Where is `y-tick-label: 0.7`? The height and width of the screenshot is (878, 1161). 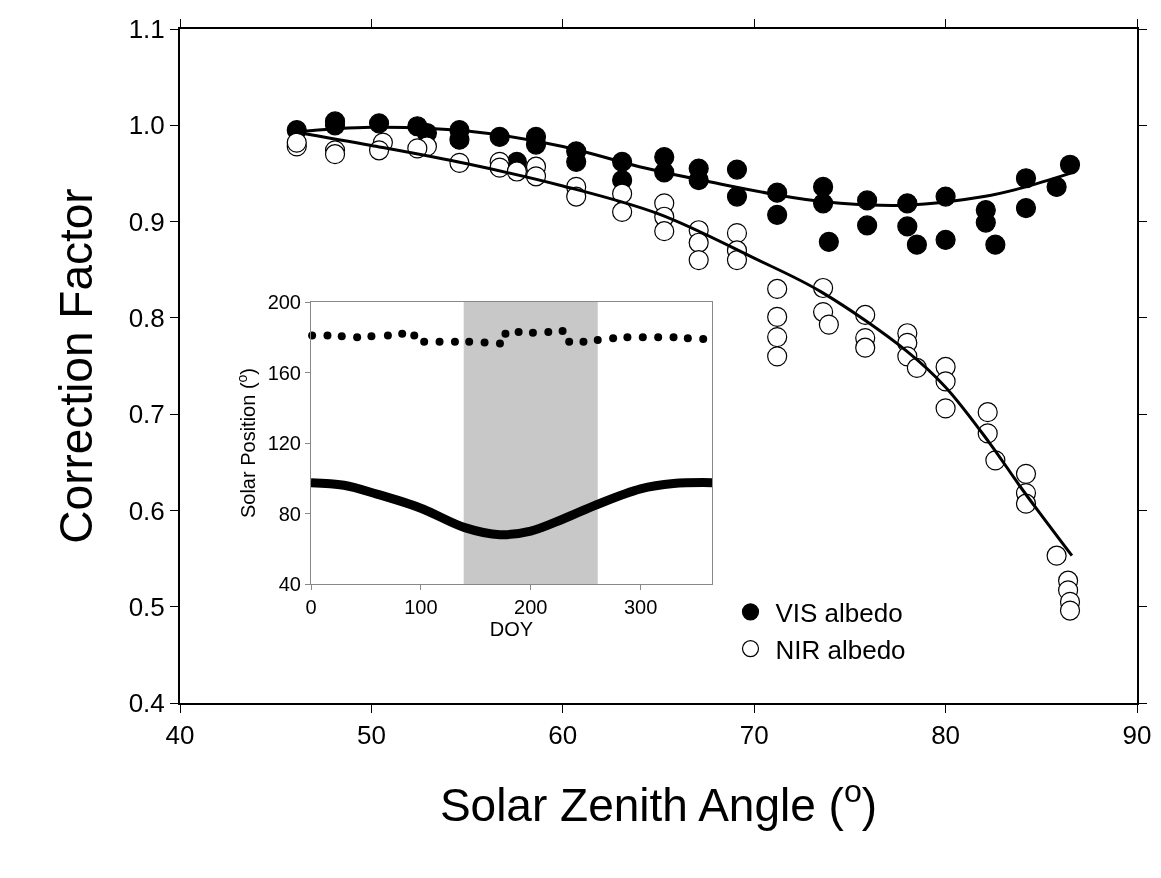
y-tick-label: 0.7 is located at coordinates (146, 414).